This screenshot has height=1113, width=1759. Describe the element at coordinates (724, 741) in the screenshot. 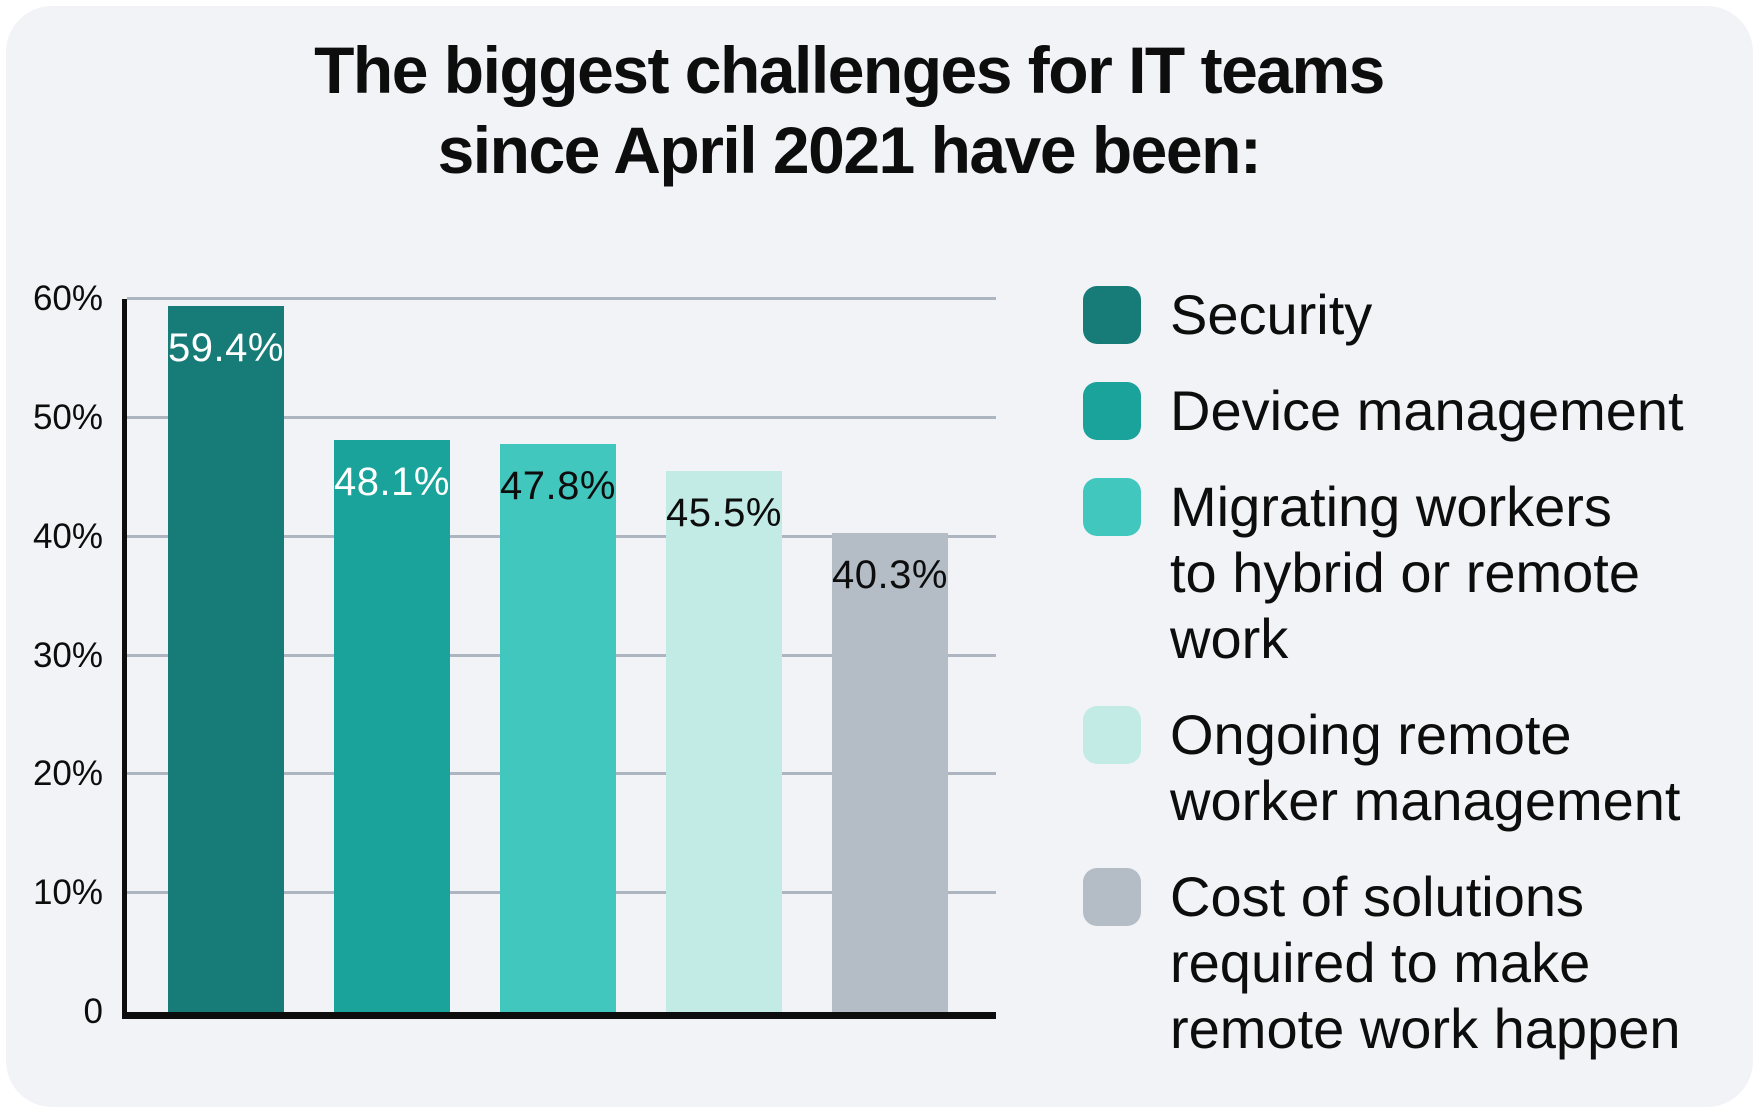

I see `bar-ongoing-remote-worker-management: 45.5%` at that location.